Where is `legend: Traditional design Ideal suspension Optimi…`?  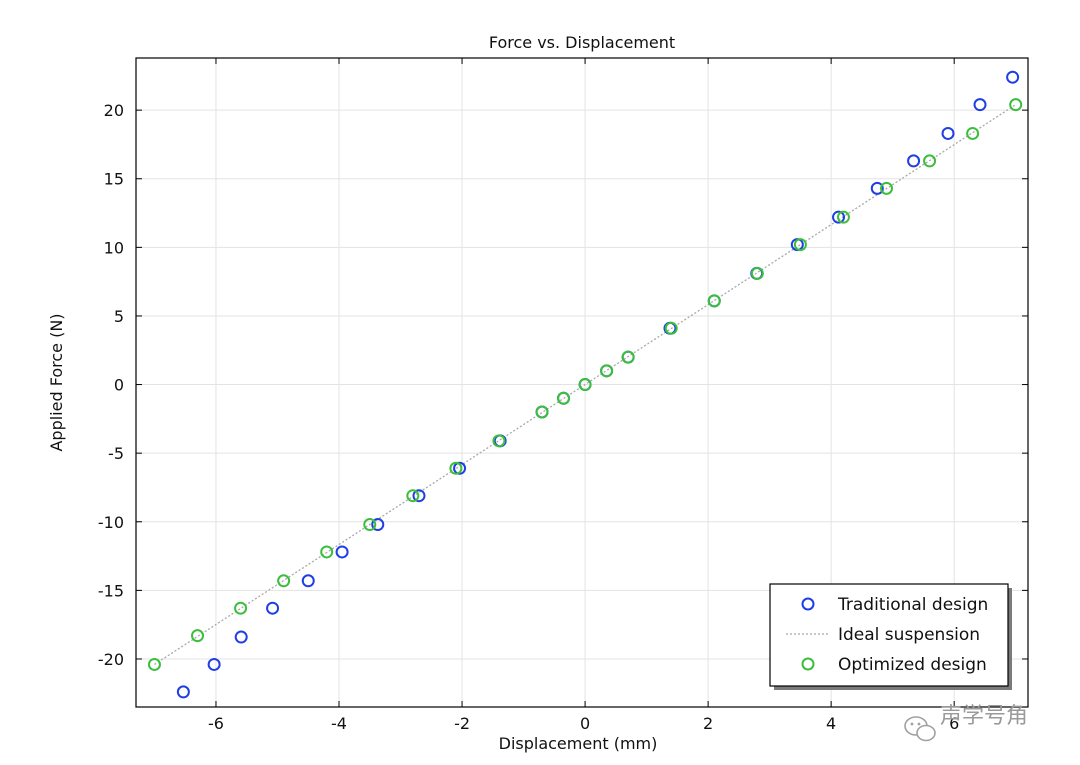
legend: Traditional design Ideal suspension Optimi… is located at coordinates (890, 636).